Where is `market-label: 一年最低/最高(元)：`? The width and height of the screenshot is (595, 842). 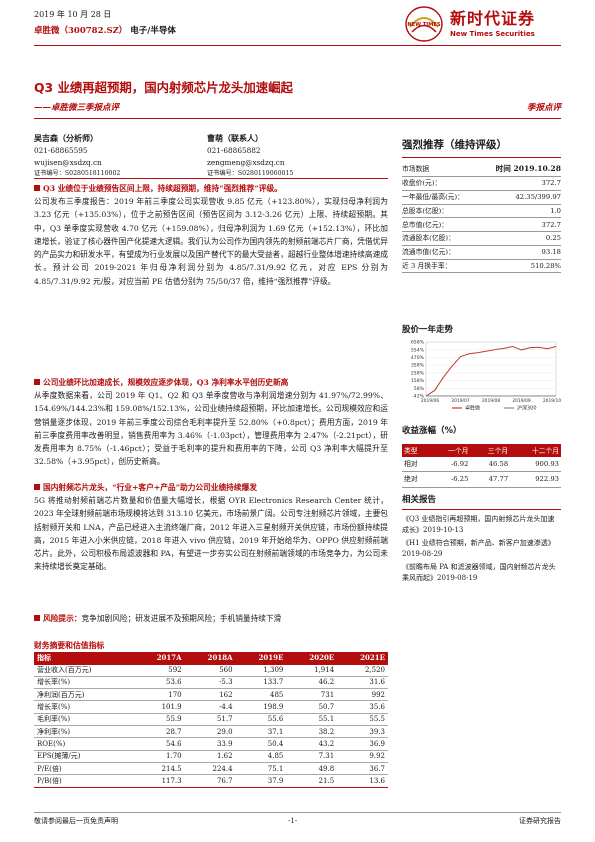
market-label: 一年最低/最高(元)： is located at coordinates (441, 197).